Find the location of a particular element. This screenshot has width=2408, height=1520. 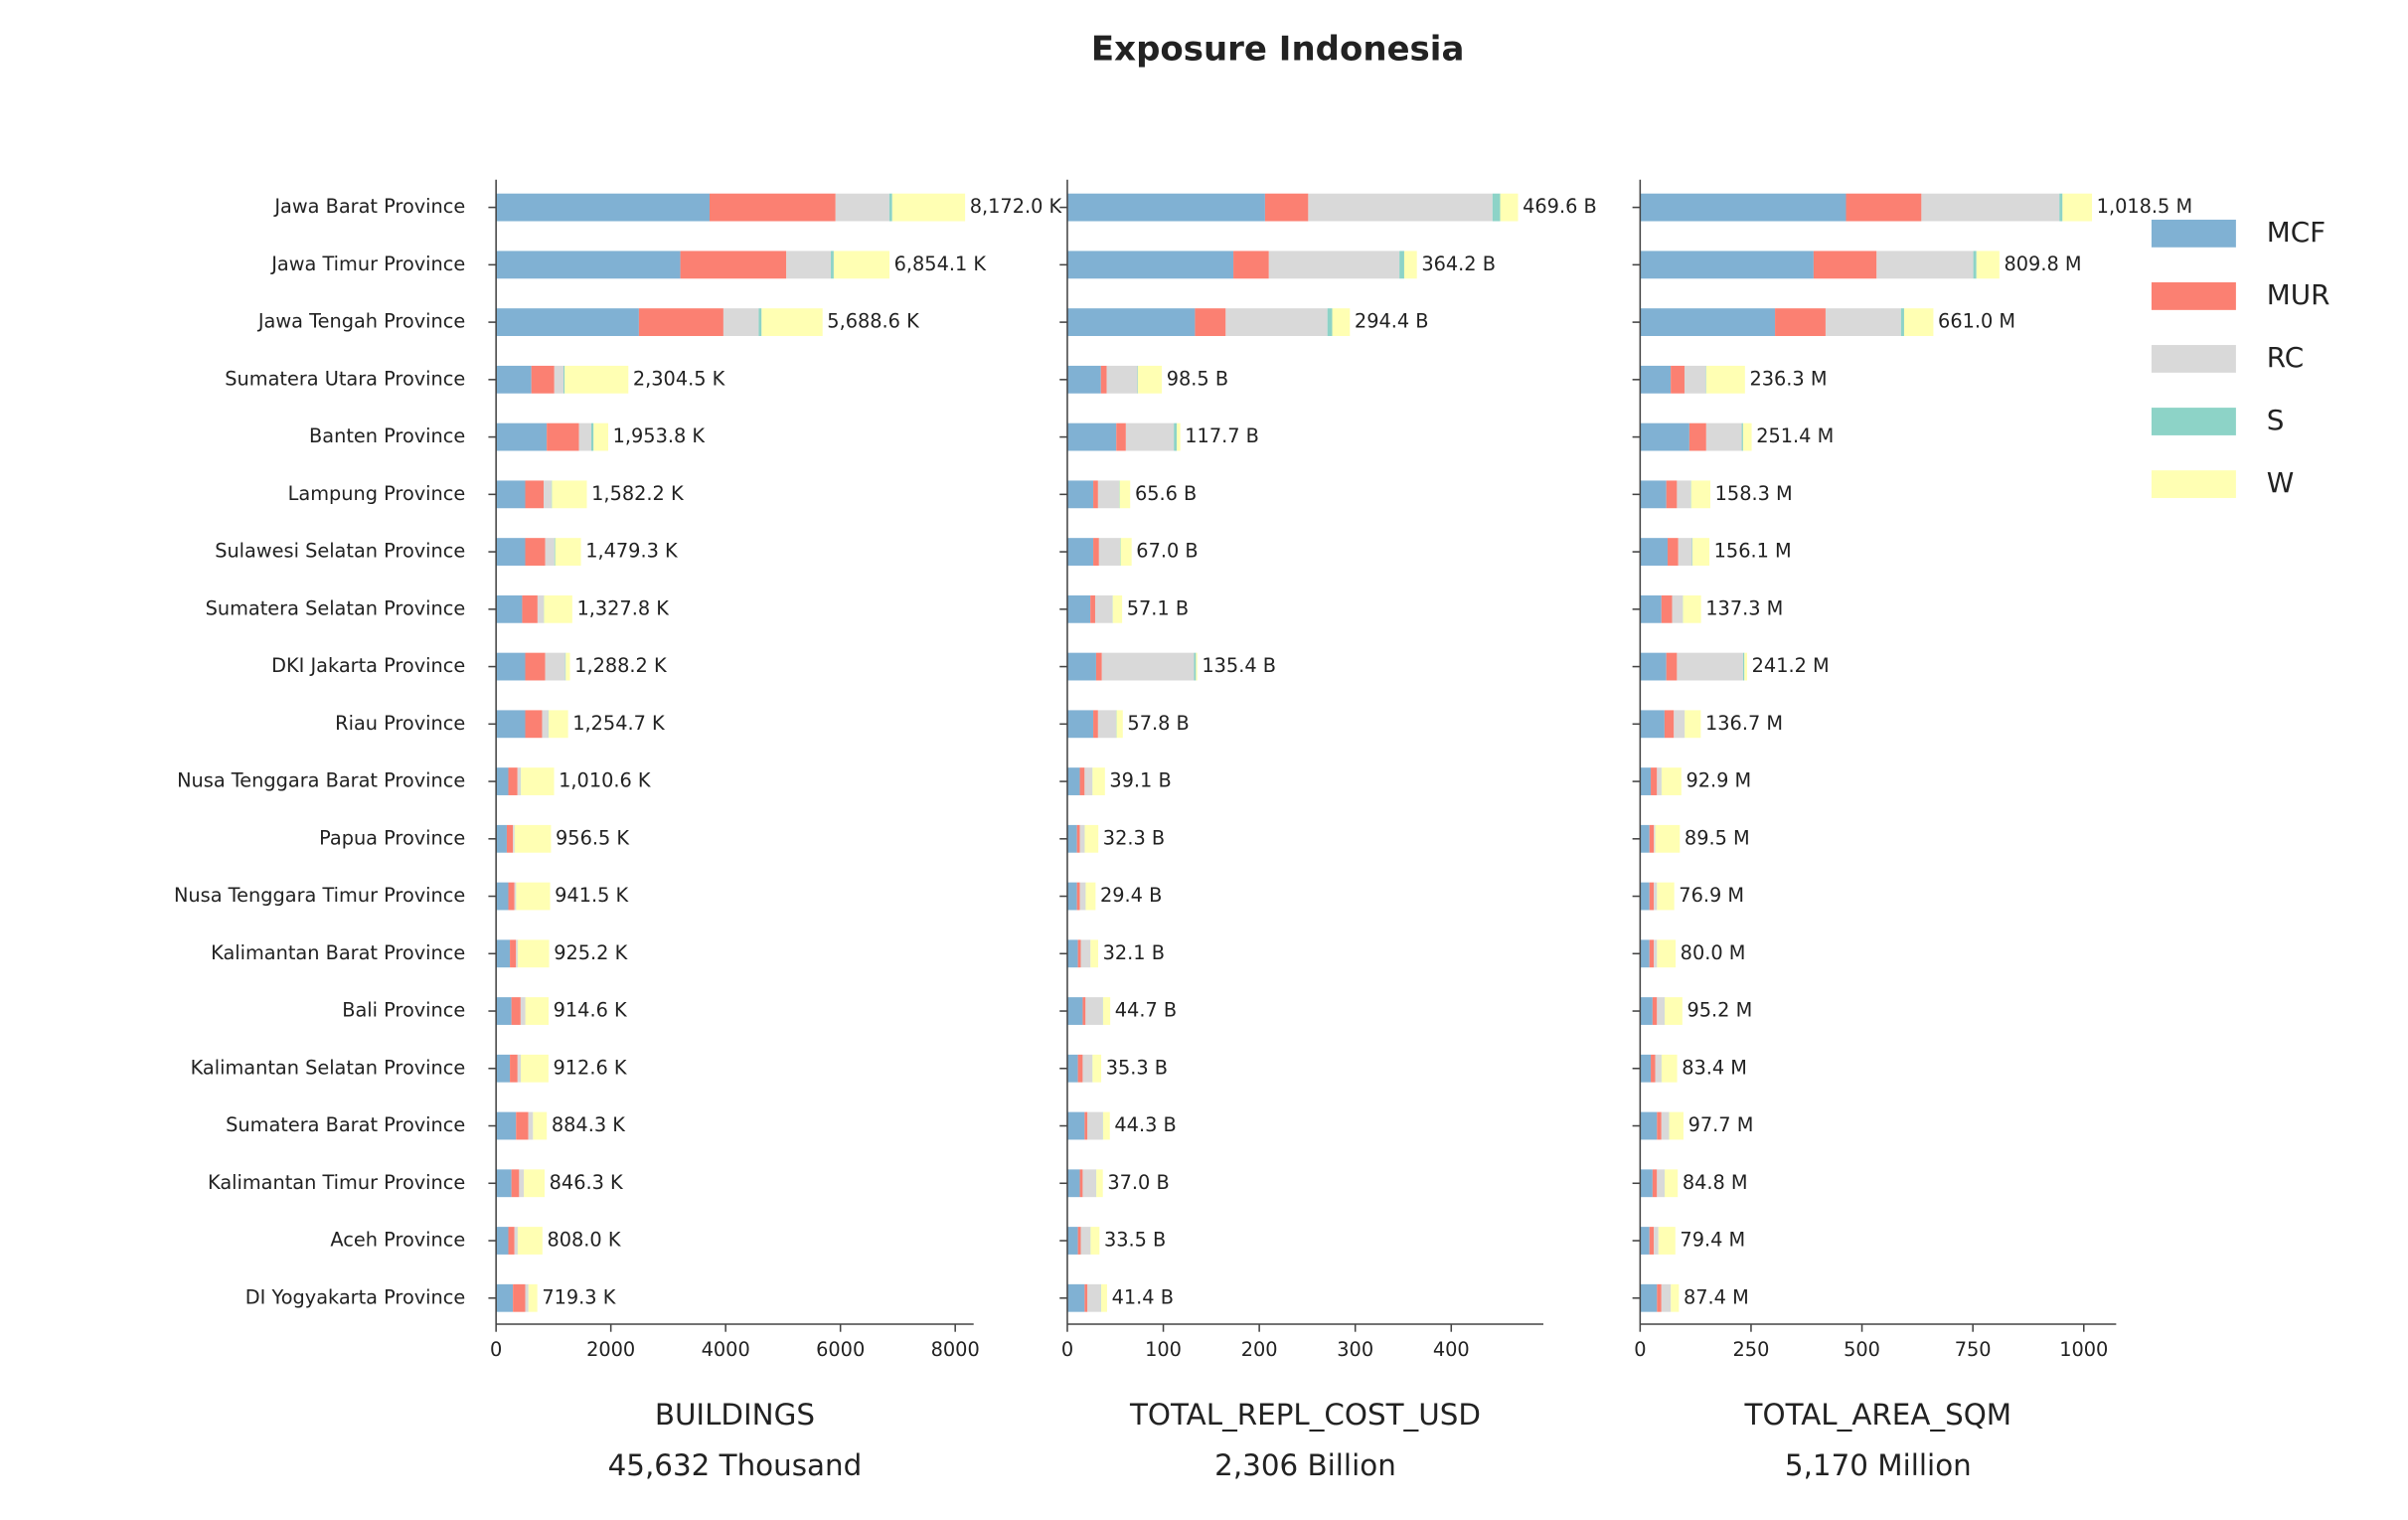

total-label: 914.6 K is located at coordinates (591, 1010).